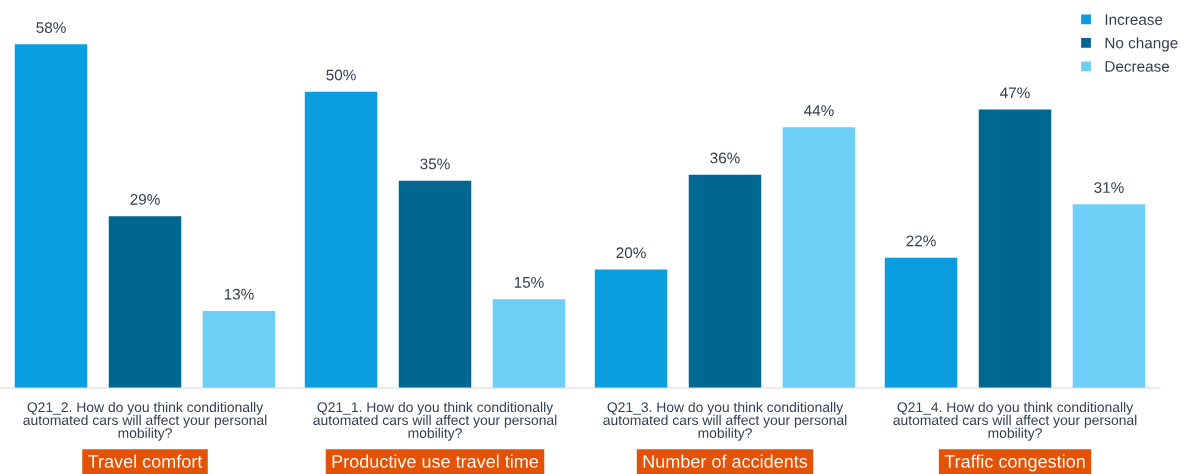 This screenshot has width=1192, height=474. I want to click on x-tick-label: Q21_1. How do you think conditionally automated cars will affect your personal mobility?, so click(435, 421).